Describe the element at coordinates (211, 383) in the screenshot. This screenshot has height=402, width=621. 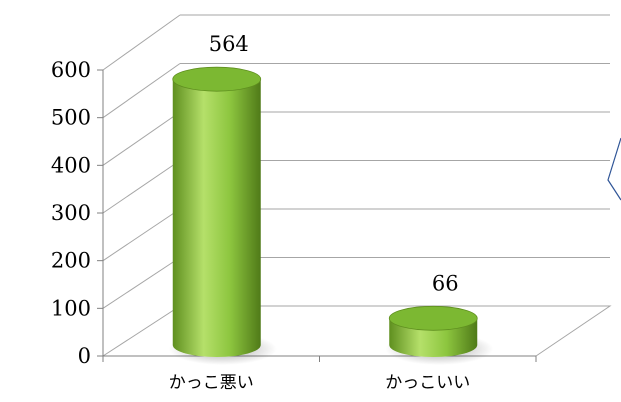
I see `x-tick-label: かっこ悪い` at that location.